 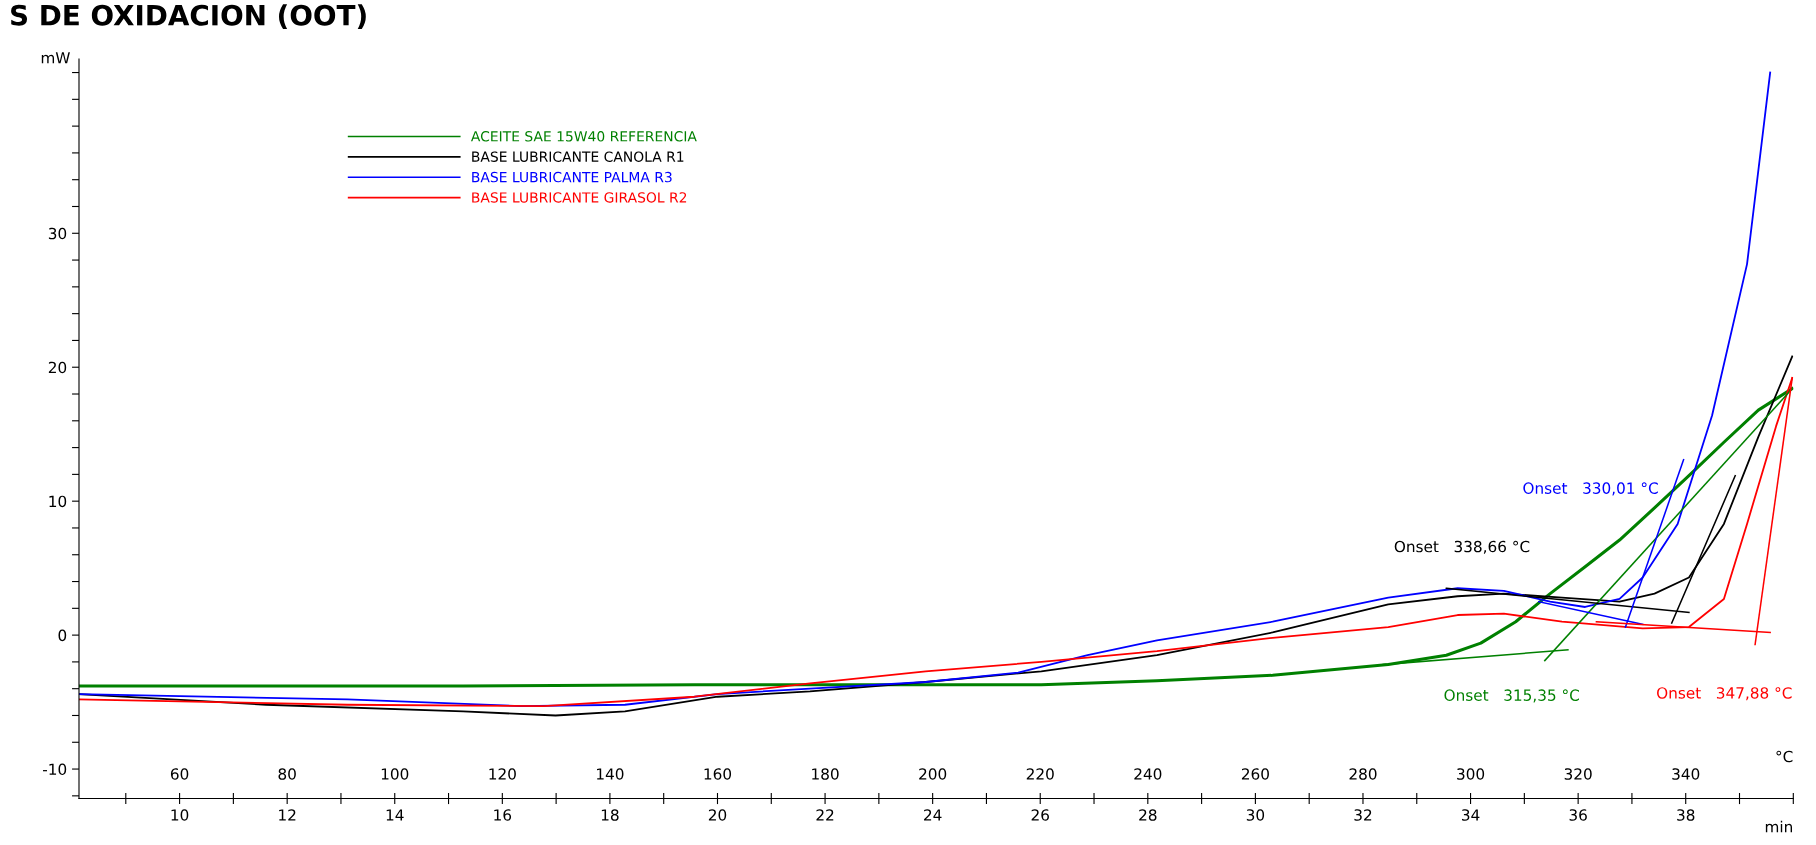 I want to click on x2-tick-label: 260, so click(x=1255, y=774).